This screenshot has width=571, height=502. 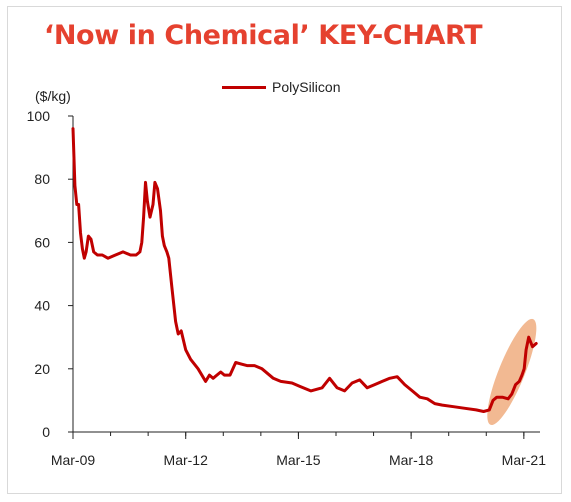 I want to click on legend: PolySilicon, so click(x=281, y=87).